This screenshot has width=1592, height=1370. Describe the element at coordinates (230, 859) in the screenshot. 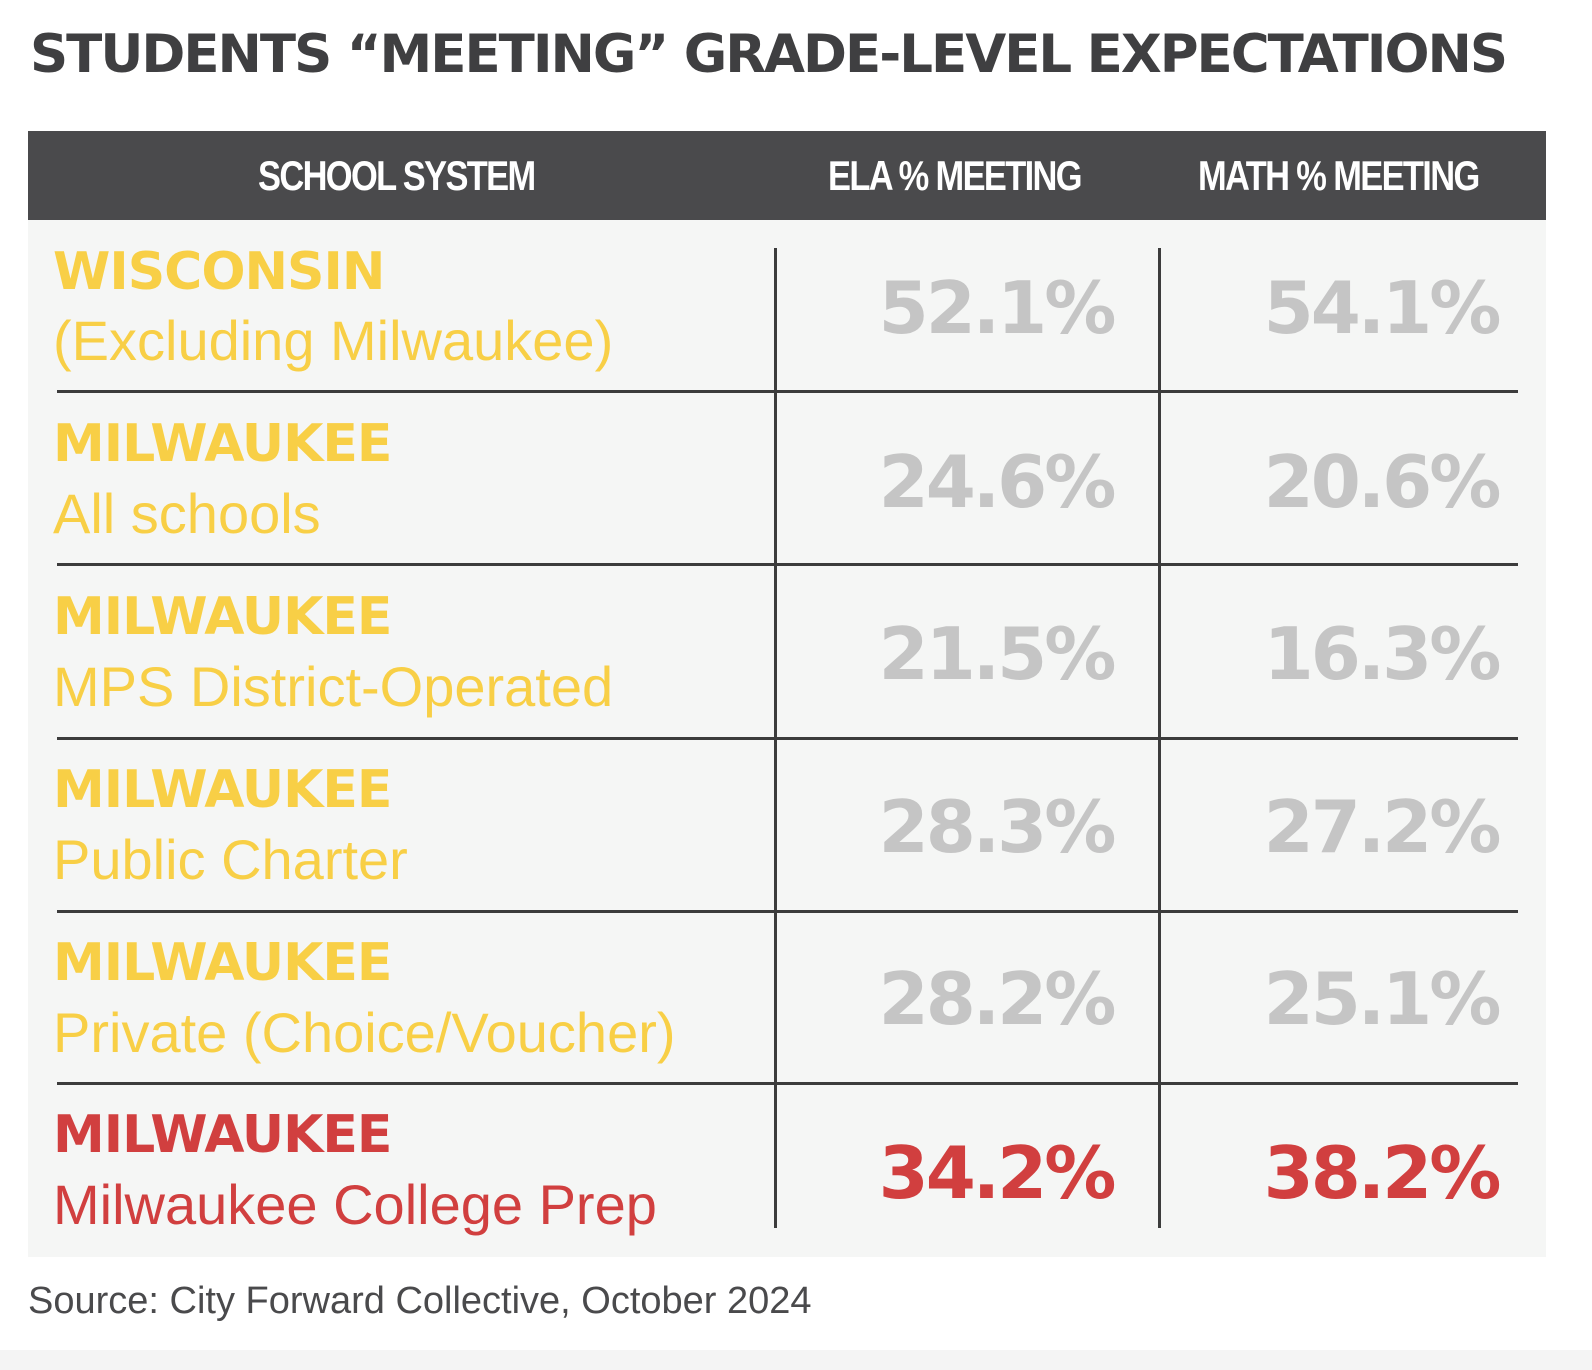

I see `system-subtitle: Public Charter` at that location.